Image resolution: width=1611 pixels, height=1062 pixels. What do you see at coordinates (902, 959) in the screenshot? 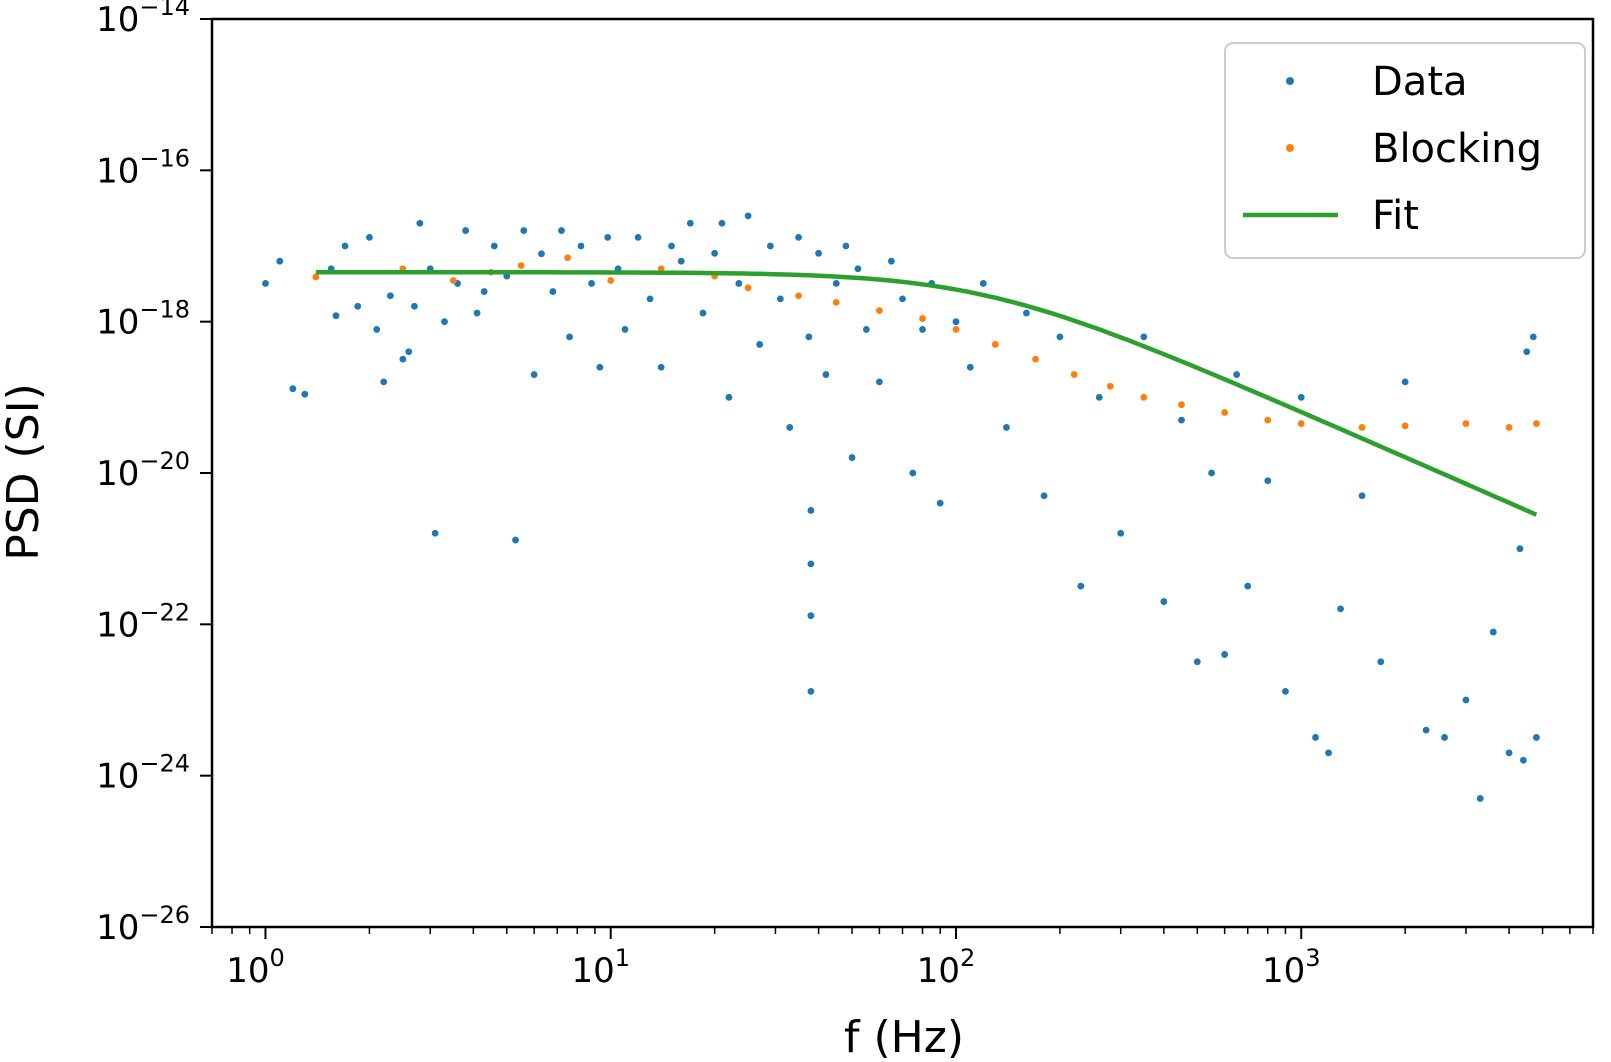
I see `x-axis-ticks: 10⁰ 10¹ 10² 10³` at bounding box center [902, 959].